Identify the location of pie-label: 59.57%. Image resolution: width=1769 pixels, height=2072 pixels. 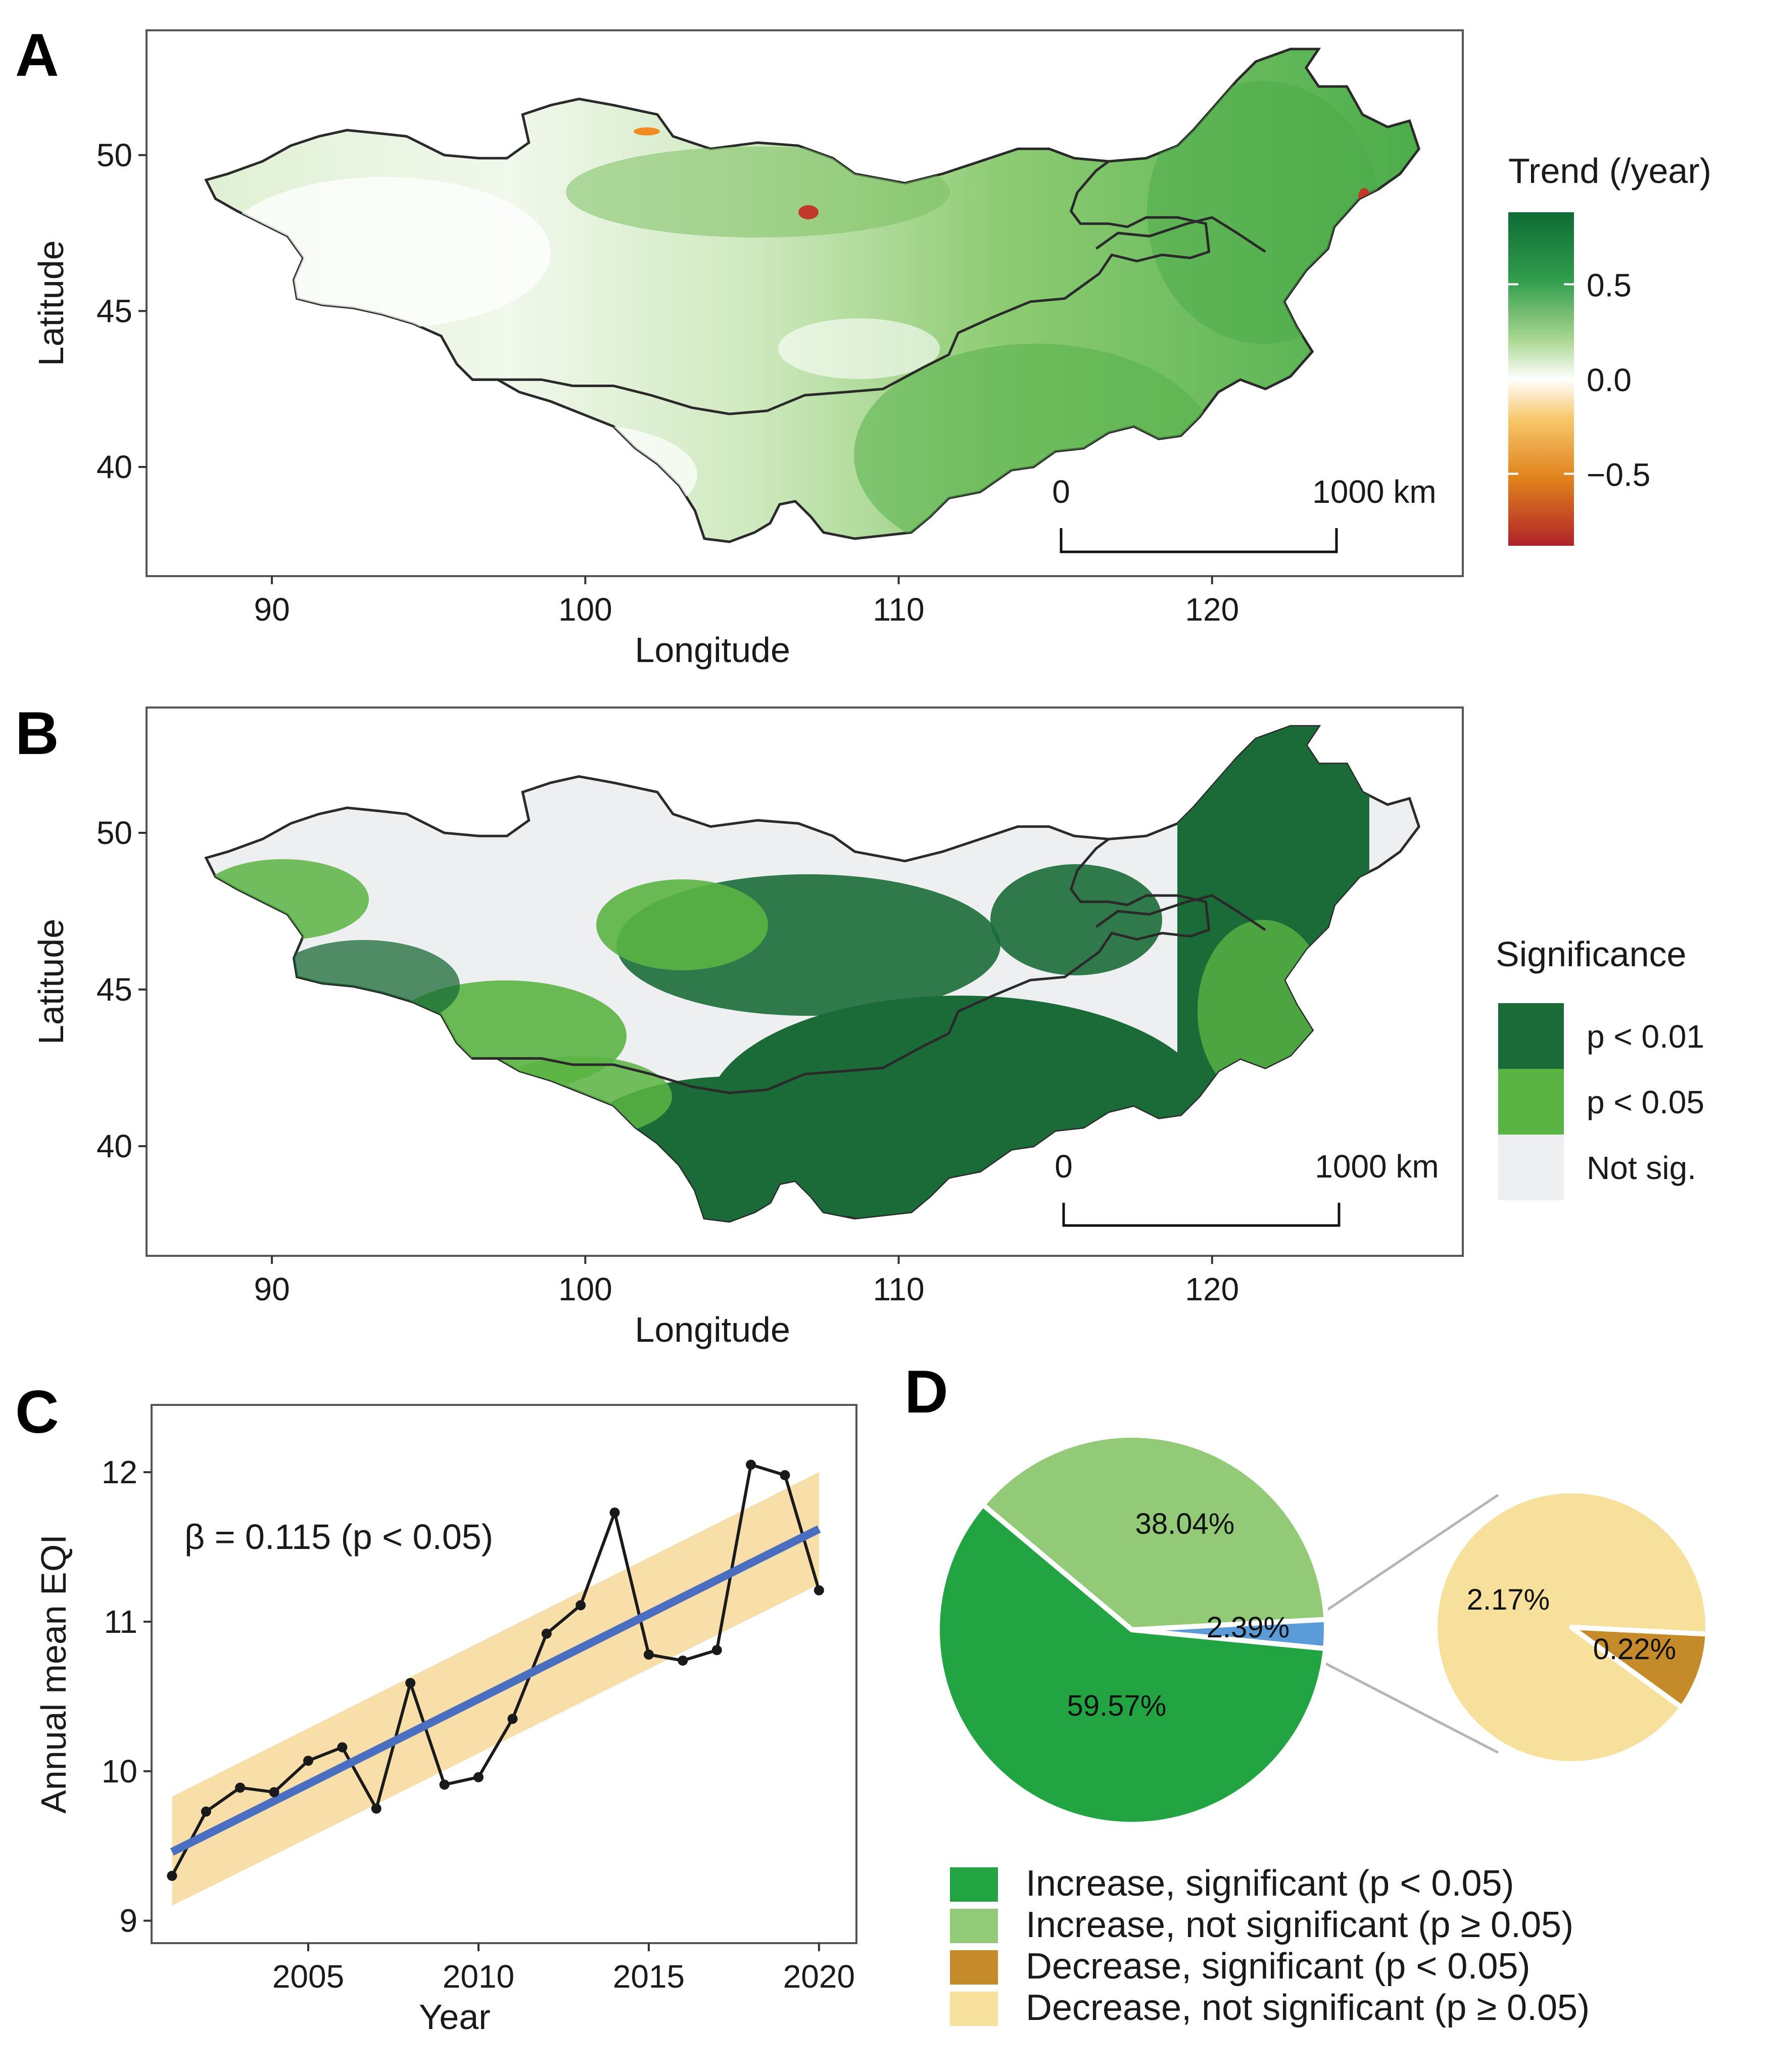
(1117, 1705).